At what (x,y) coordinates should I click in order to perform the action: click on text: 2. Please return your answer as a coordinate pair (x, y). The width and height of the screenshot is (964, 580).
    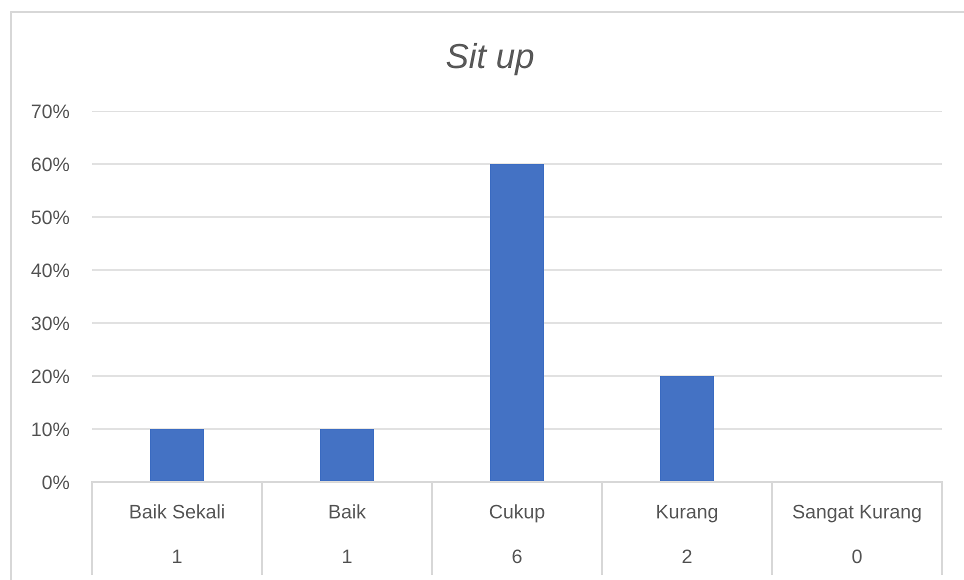
    Looking at the image, I should click on (687, 556).